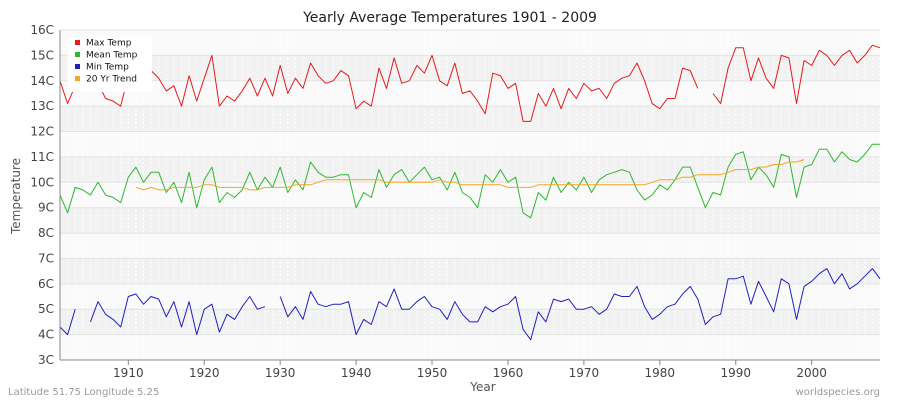 This screenshot has width=900, height=400. What do you see at coordinates (811, 373) in the screenshot?
I see `x-tick-label: 2000` at bounding box center [811, 373].